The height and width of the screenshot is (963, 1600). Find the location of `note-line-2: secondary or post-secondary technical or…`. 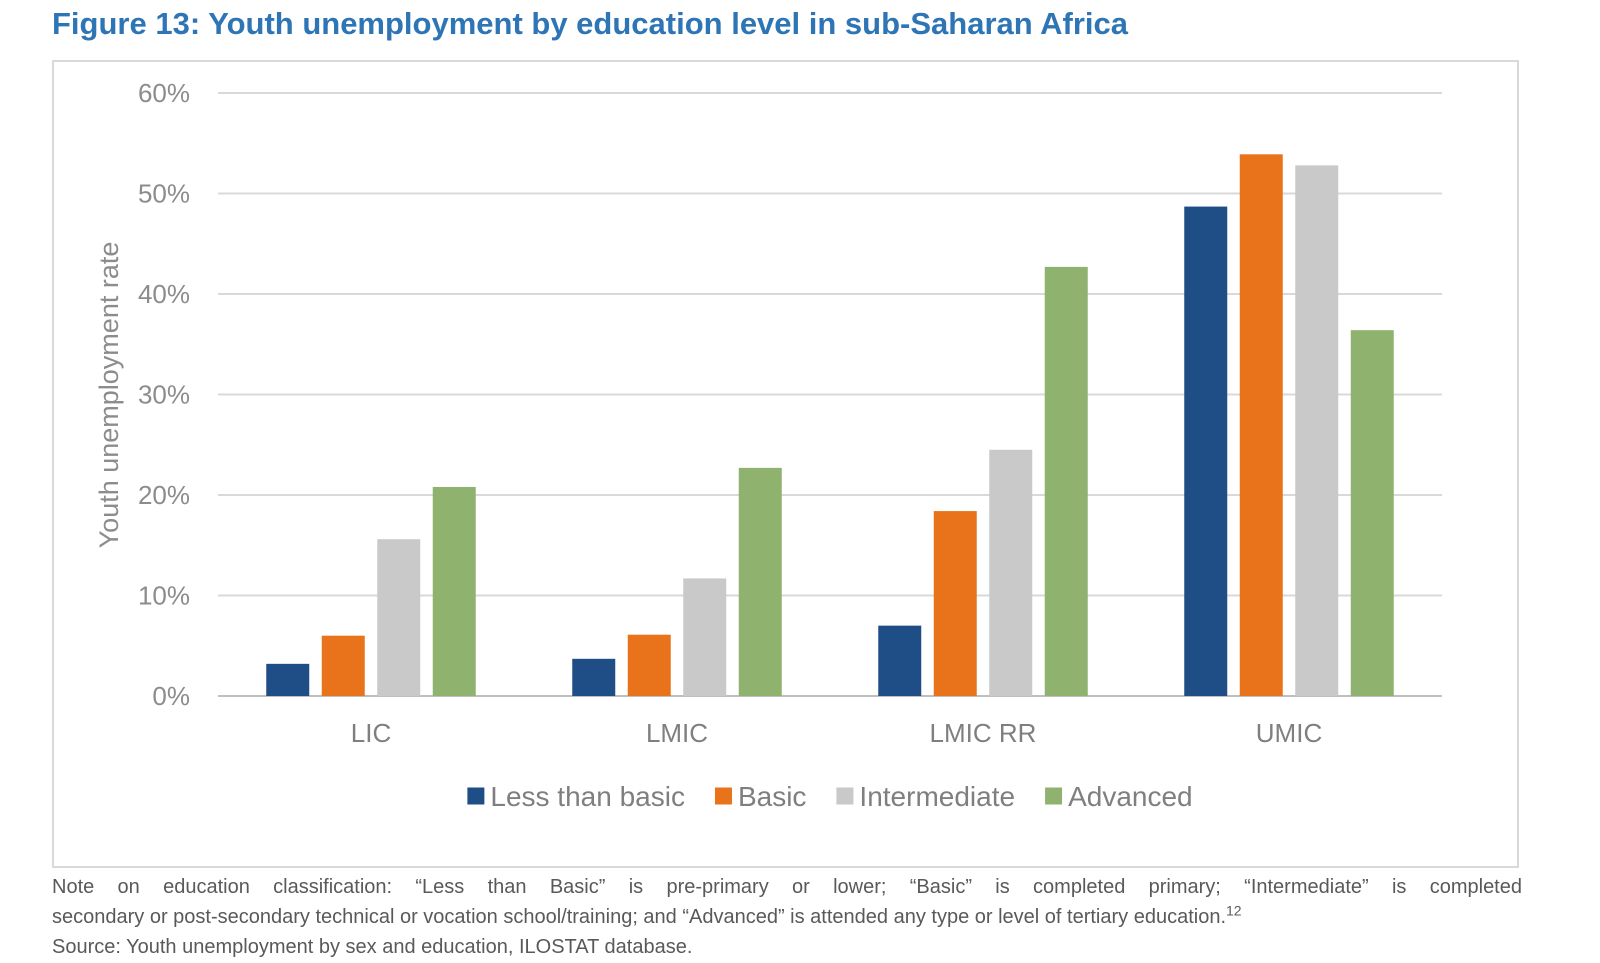

note-line-2: secondary or post-secondary technical or… is located at coordinates (787, 917).